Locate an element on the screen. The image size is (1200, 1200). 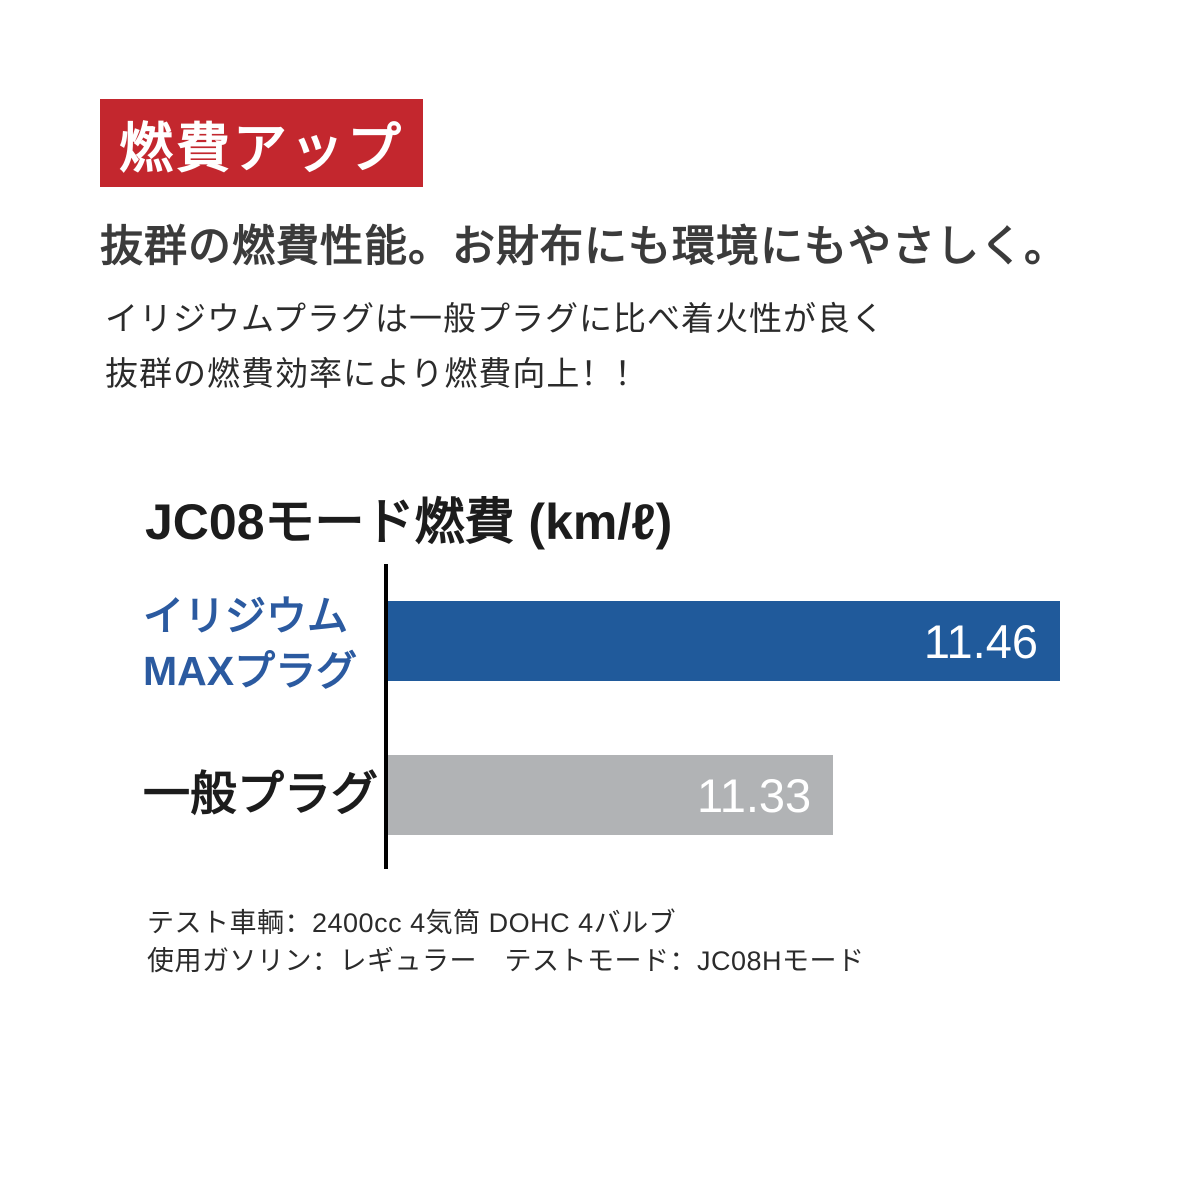
bar-label-standard-plug: 一般プラグ is located at coordinates (260, 793).